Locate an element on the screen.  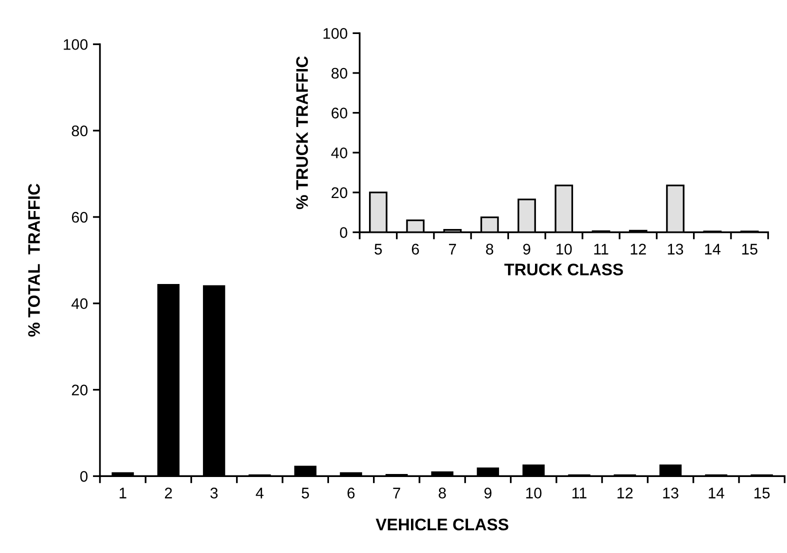
x-tick-label: 1 is located at coordinates (123, 493).